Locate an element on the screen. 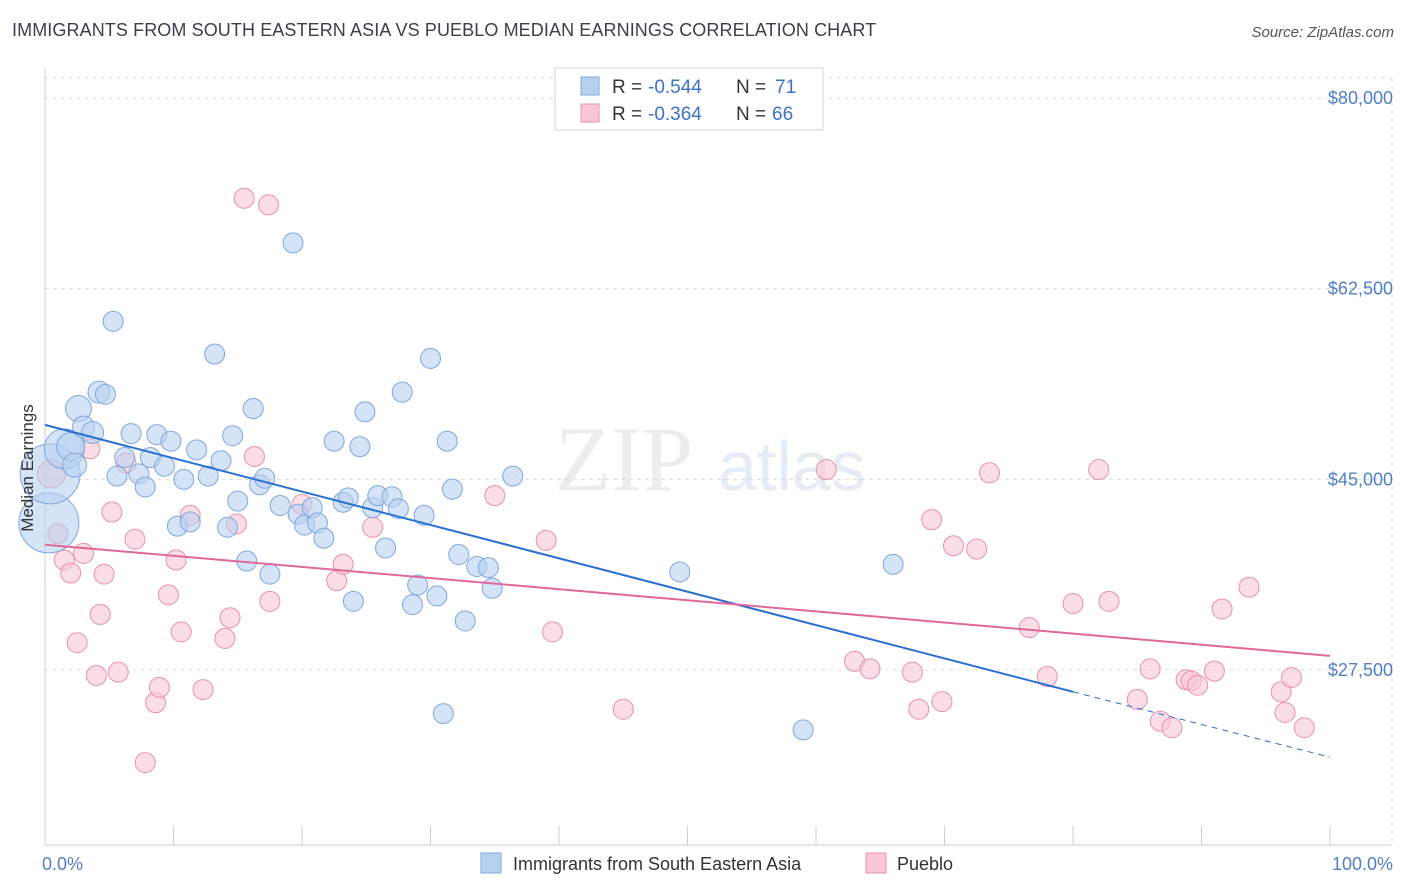 The image size is (1406, 892). legend-r-value-0: -0.544 is located at coordinates (675, 87).